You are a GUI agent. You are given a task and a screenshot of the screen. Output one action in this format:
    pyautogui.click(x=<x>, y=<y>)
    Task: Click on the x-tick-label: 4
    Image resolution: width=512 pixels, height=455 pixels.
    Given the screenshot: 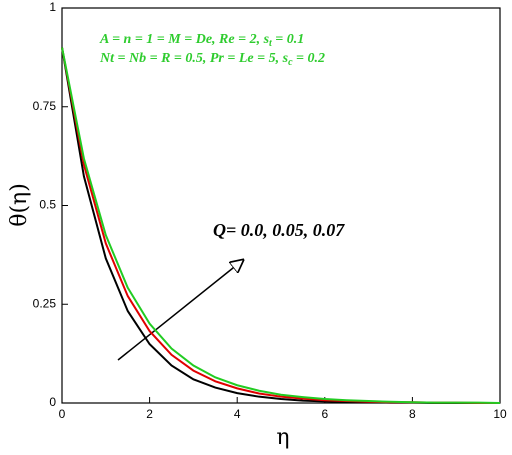 What is the action you would take?
    pyautogui.click(x=237, y=414)
    